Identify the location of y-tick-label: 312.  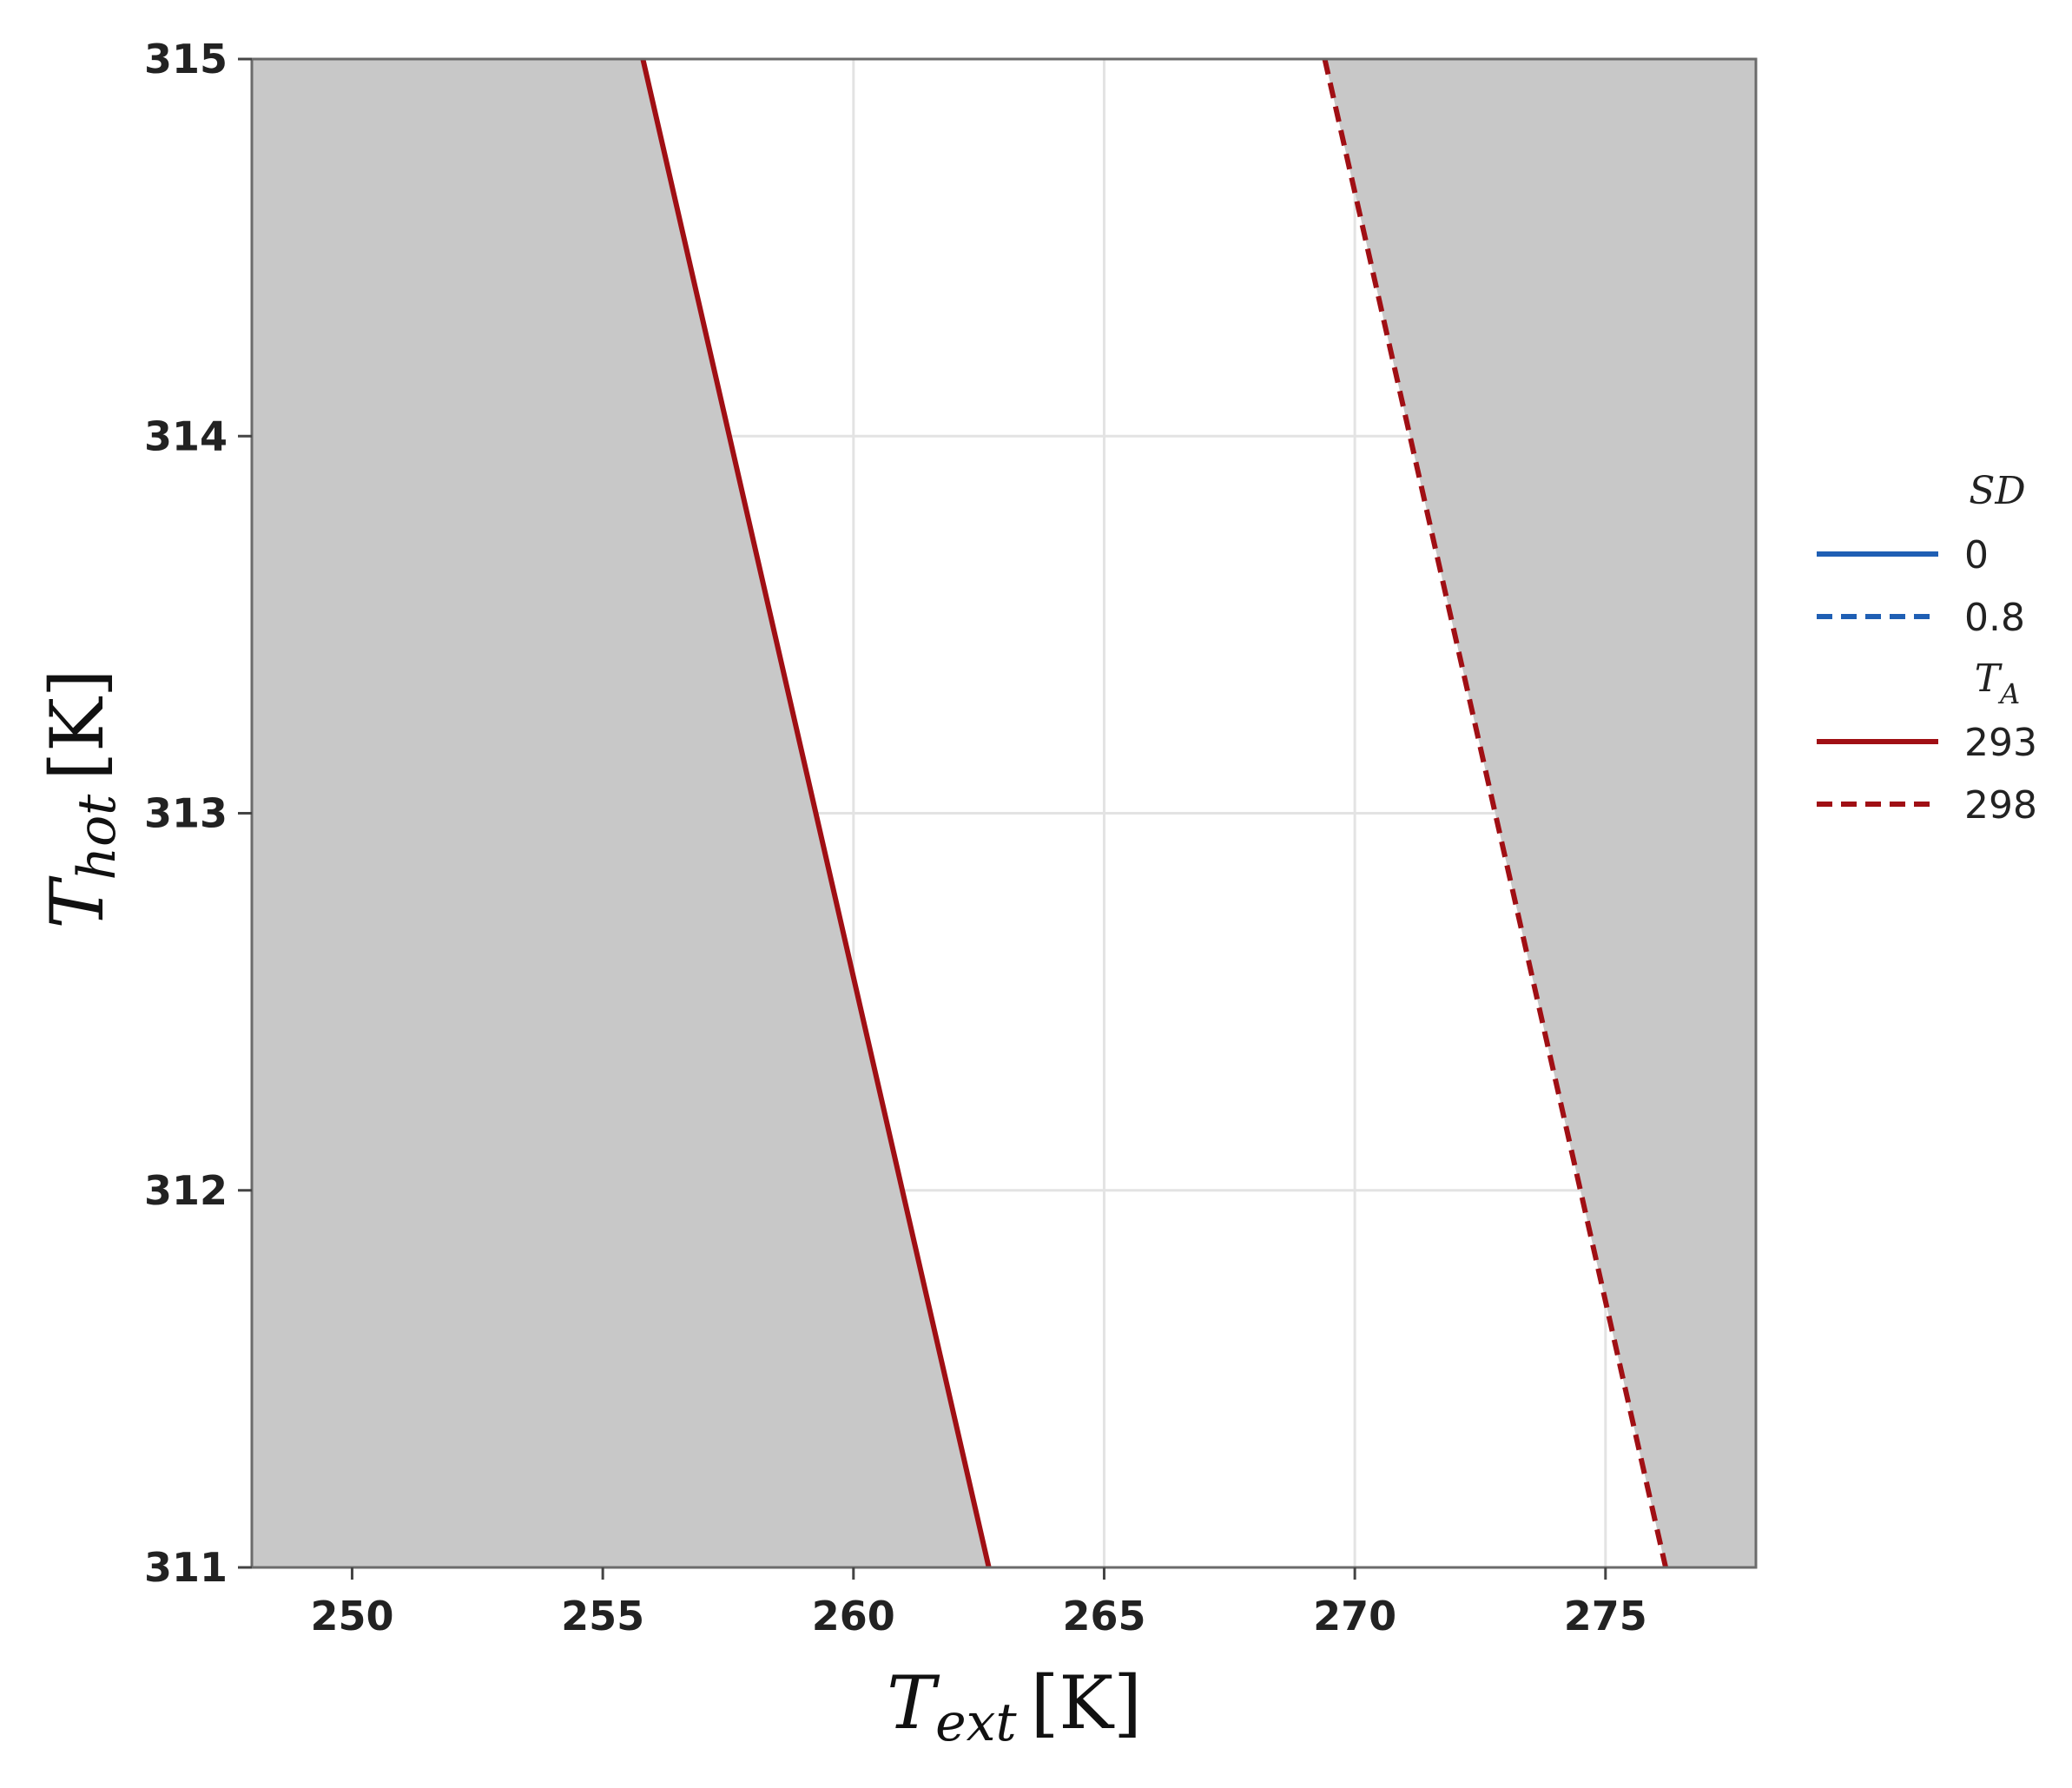
(186, 1191).